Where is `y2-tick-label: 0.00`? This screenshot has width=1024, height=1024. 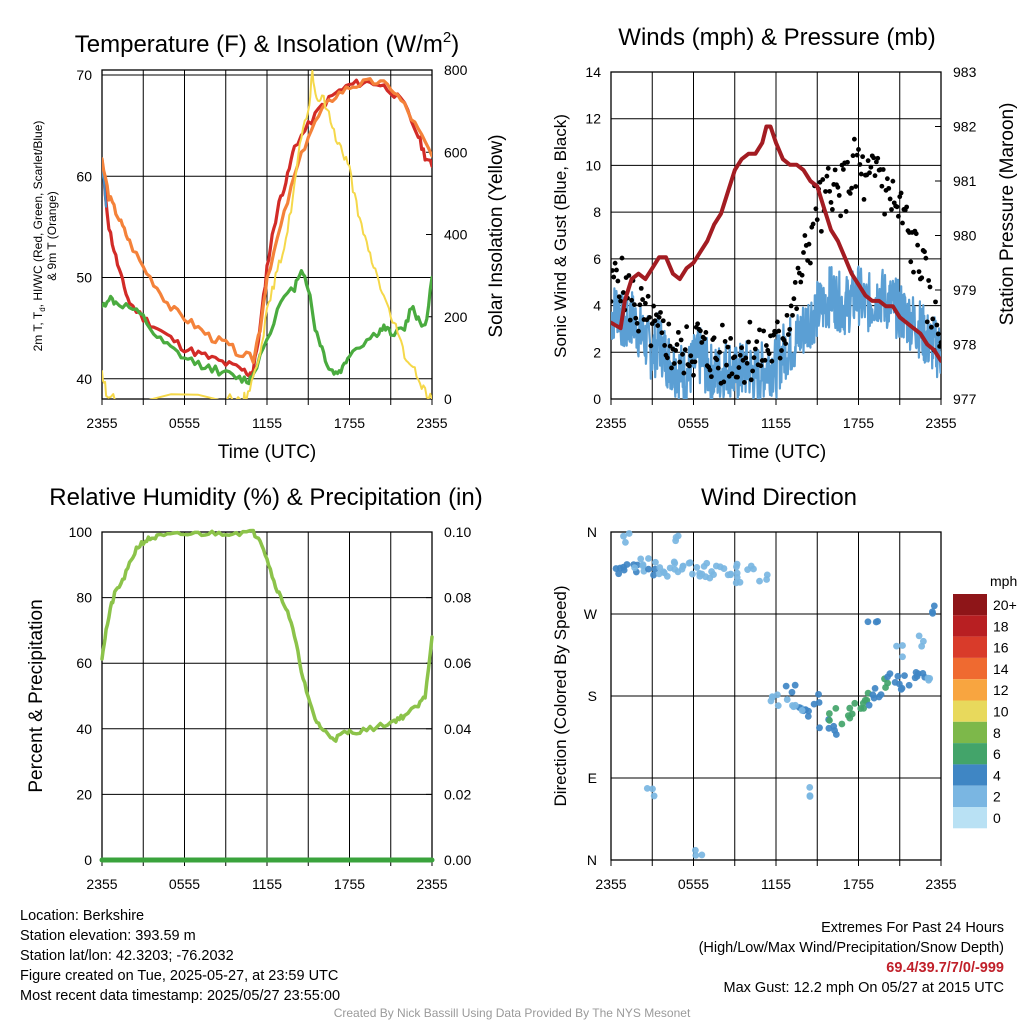
y2-tick-label: 0.00 is located at coordinates (457, 860).